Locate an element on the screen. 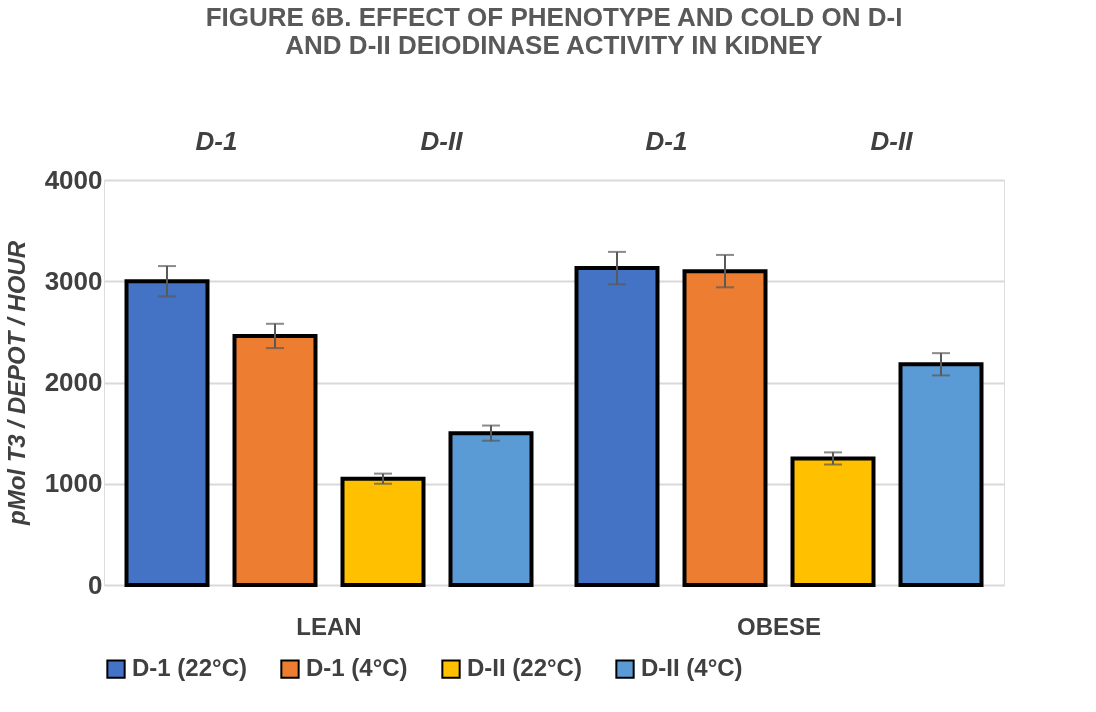 The image size is (1096, 712). text: AND D-II DEIODINASE ACTIVITY IN KIDNEY is located at coordinates (554, 45).